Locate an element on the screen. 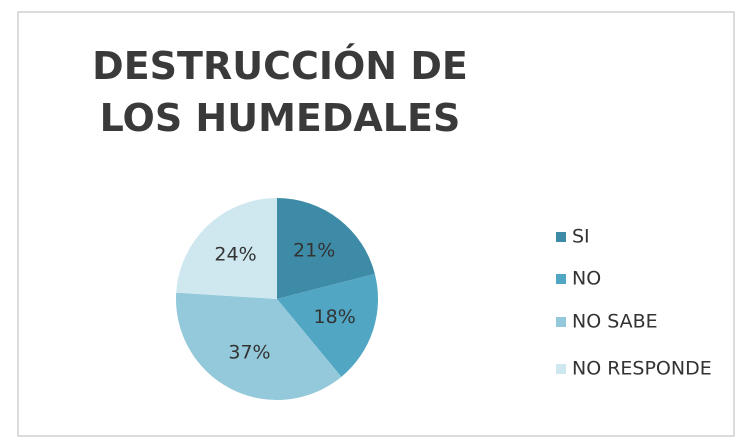 Image resolution: width=741 pixels, height=441 pixels. chart-title: DESTRUCCIÓN DE LOS HUMEDALES is located at coordinates (280, 92).